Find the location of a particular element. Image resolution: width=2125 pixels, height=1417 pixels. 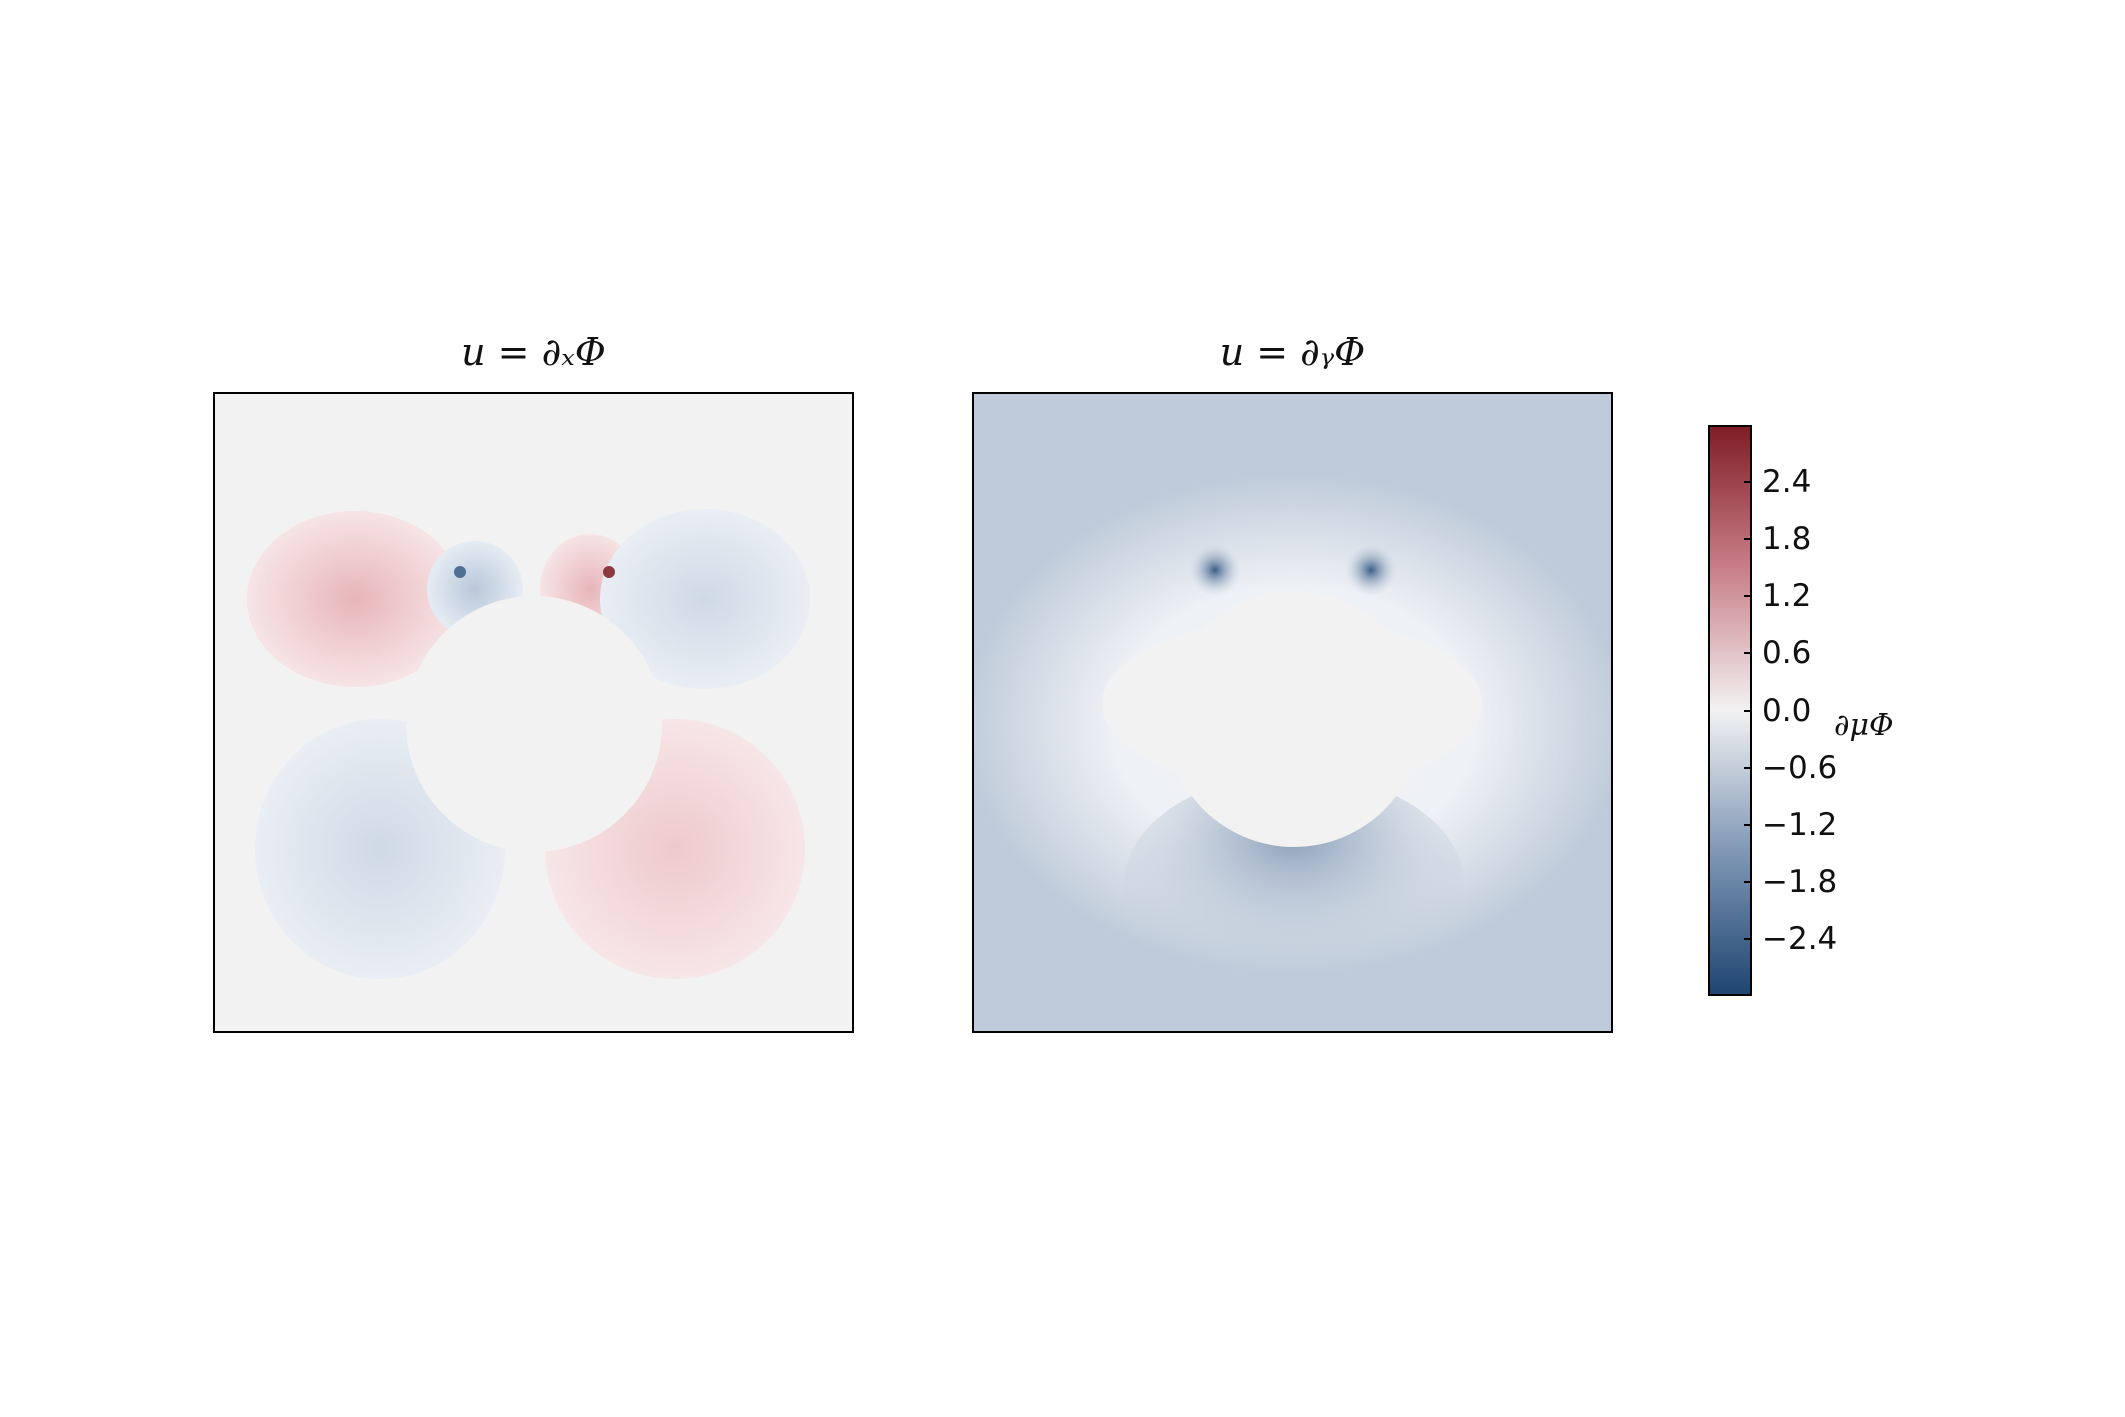

colorbar-tick-label: 0.0 is located at coordinates (1787, 710).